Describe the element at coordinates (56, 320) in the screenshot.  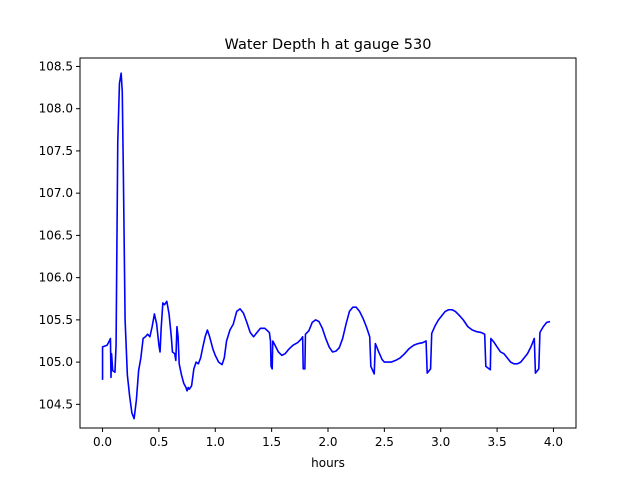
I see `y-tick-label: 105.5` at that location.